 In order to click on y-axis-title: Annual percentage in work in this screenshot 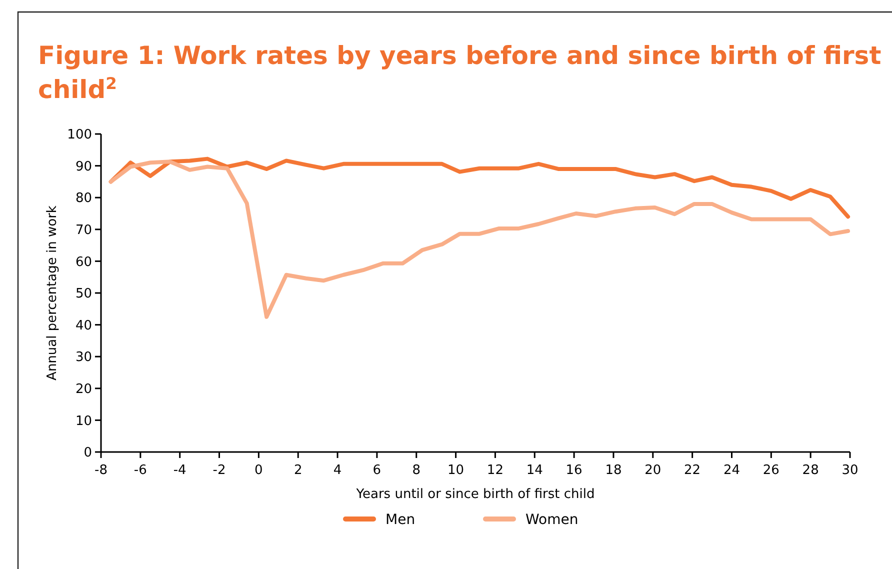, I will do `click(52, 292)`.